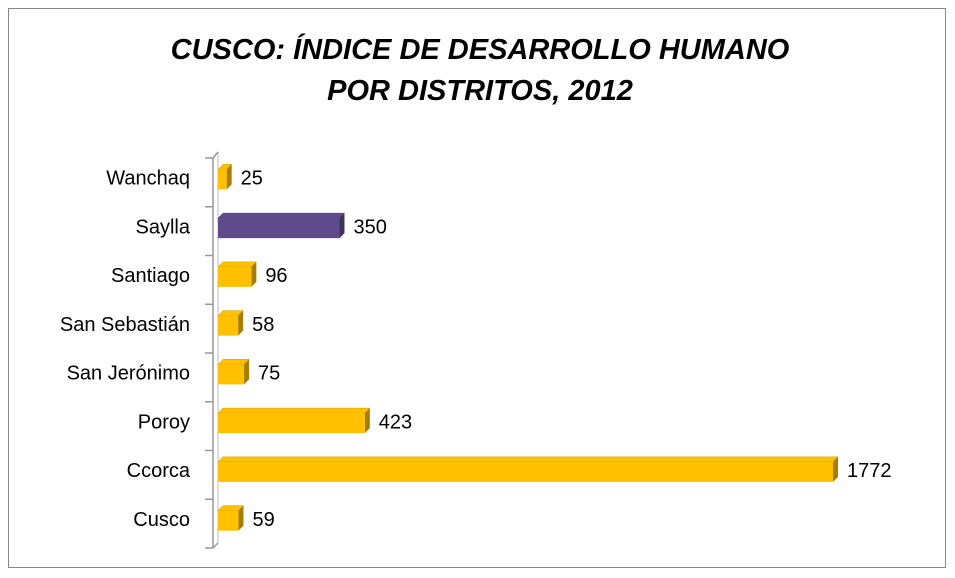 Image resolution: width=955 pixels, height=578 pixels. I want to click on value-label: 25, so click(252, 179).